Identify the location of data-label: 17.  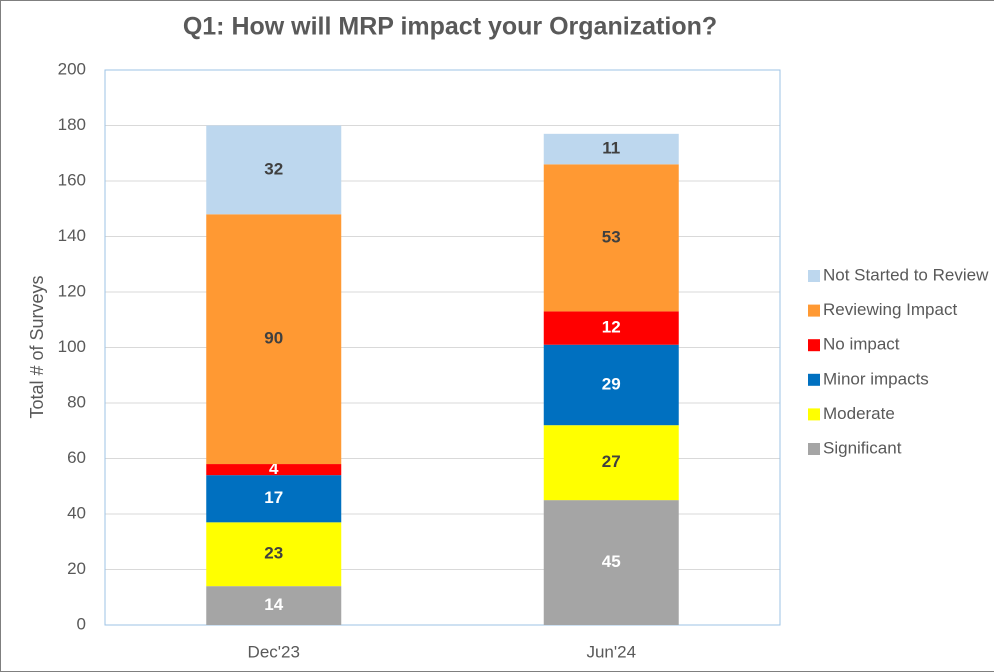
(273, 497).